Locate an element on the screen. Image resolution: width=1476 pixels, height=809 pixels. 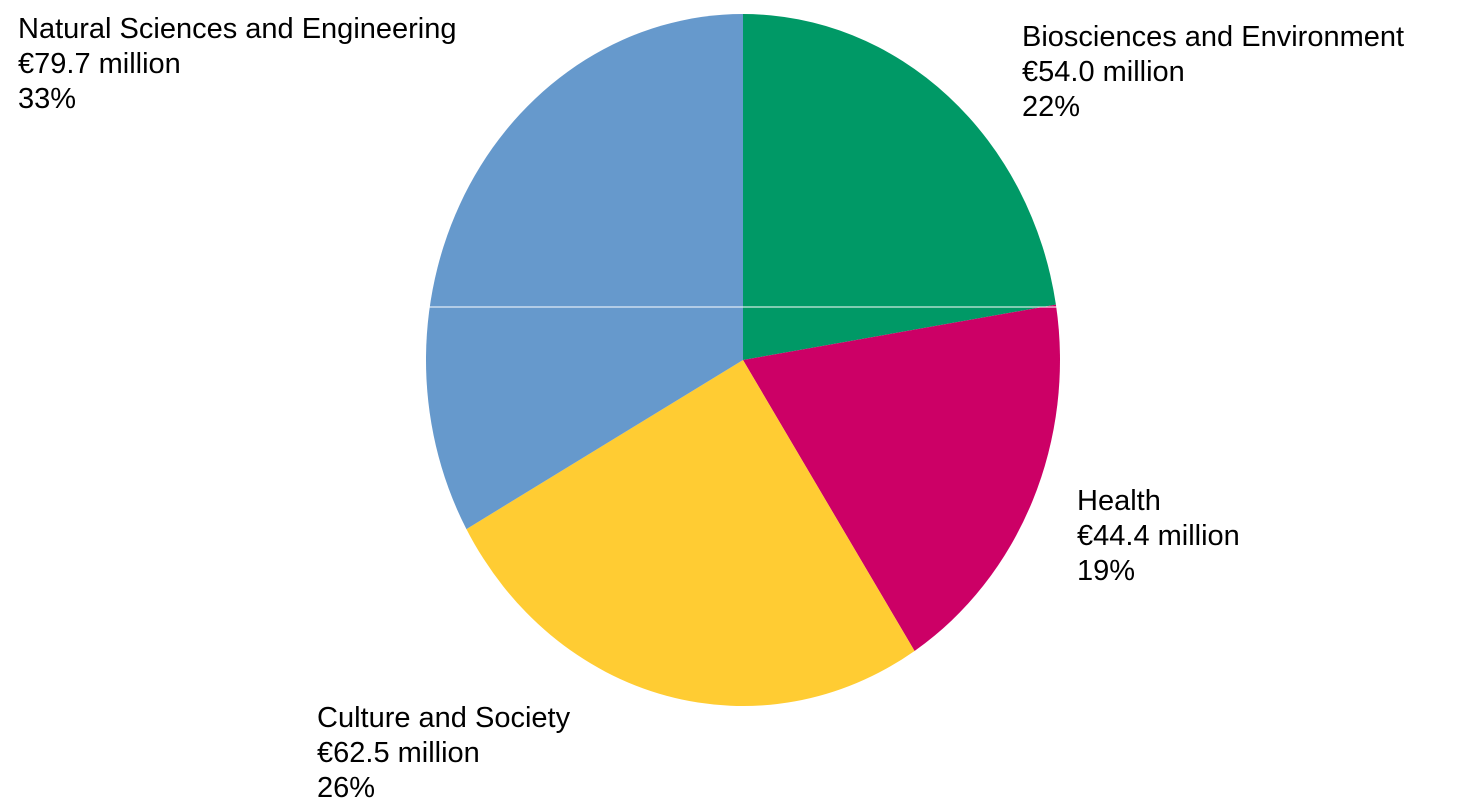
slice-percent: 22% is located at coordinates (1051, 107).